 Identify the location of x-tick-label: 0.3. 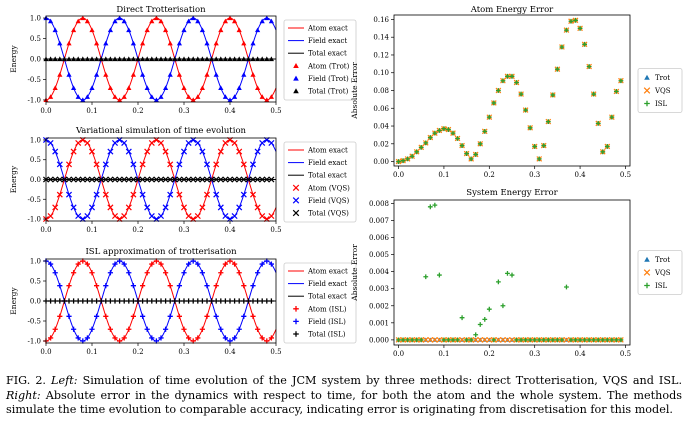
(183, 352).